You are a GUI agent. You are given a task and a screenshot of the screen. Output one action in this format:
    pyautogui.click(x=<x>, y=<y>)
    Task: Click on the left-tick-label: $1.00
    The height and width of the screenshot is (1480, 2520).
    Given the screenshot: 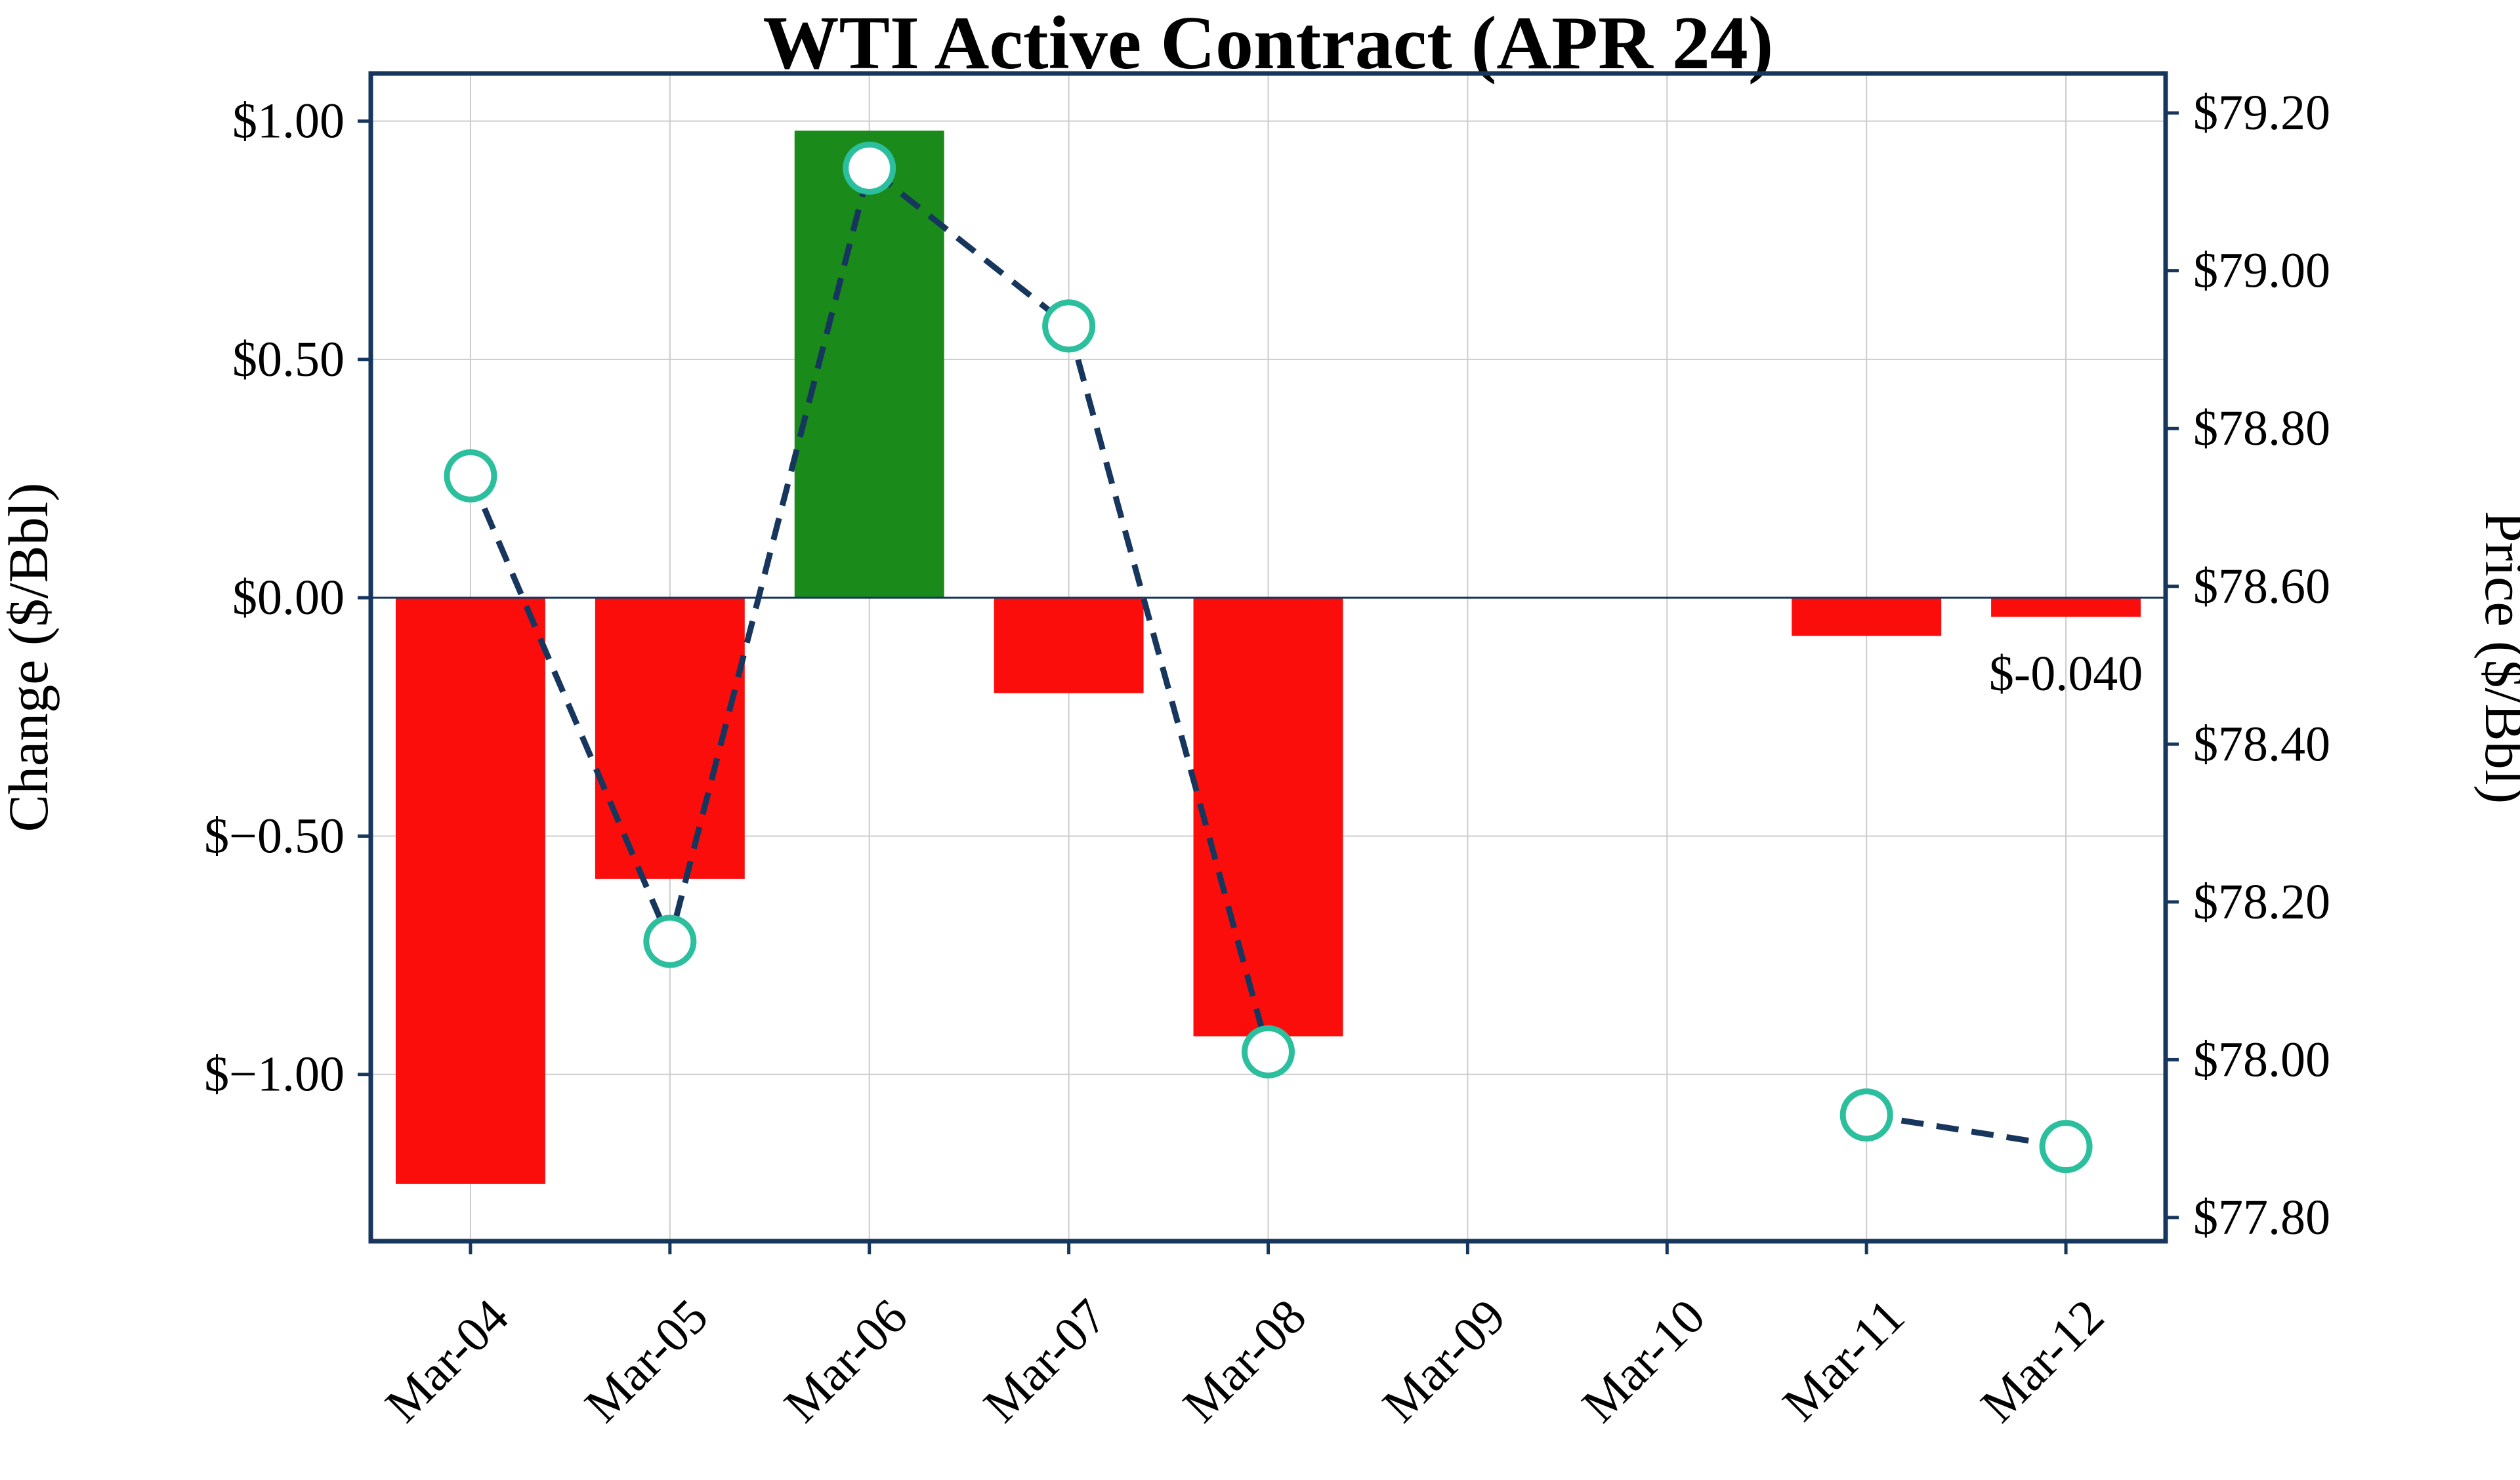 What is the action you would take?
    pyautogui.click(x=288, y=121)
    